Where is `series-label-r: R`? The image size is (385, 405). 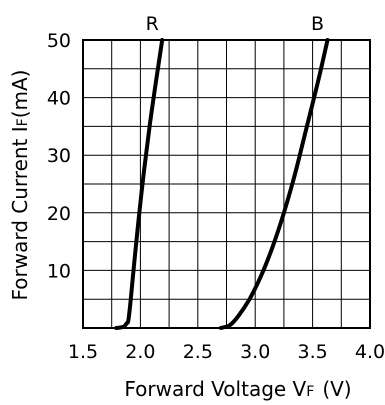 series-label-r: R is located at coordinates (152, 24).